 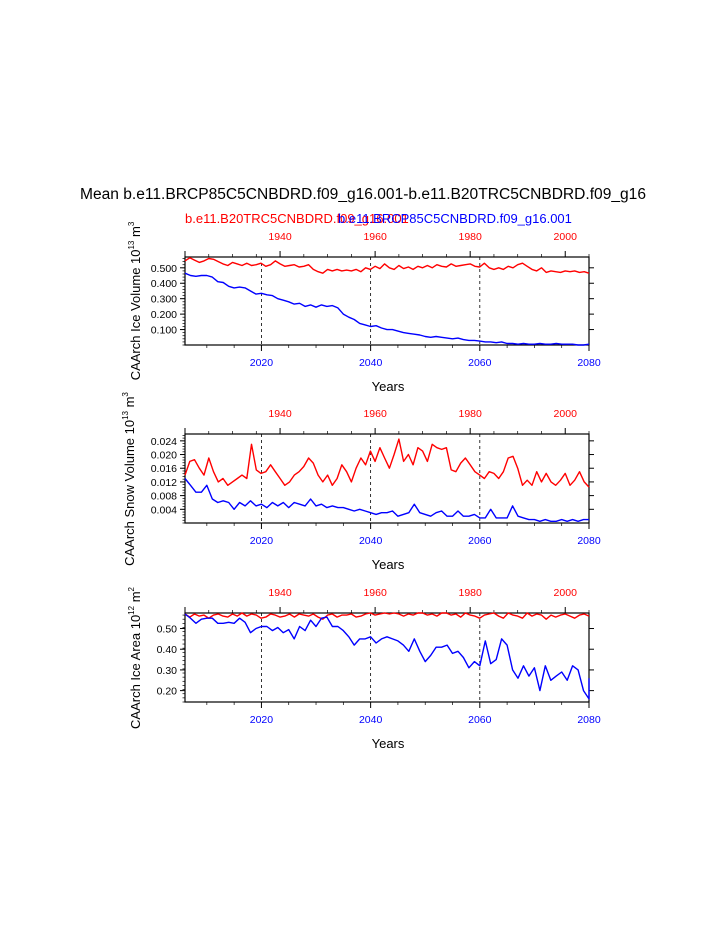 I want to click on y-axis-label: CAArch Ice Volume 1013 m3, so click(x=135, y=300).